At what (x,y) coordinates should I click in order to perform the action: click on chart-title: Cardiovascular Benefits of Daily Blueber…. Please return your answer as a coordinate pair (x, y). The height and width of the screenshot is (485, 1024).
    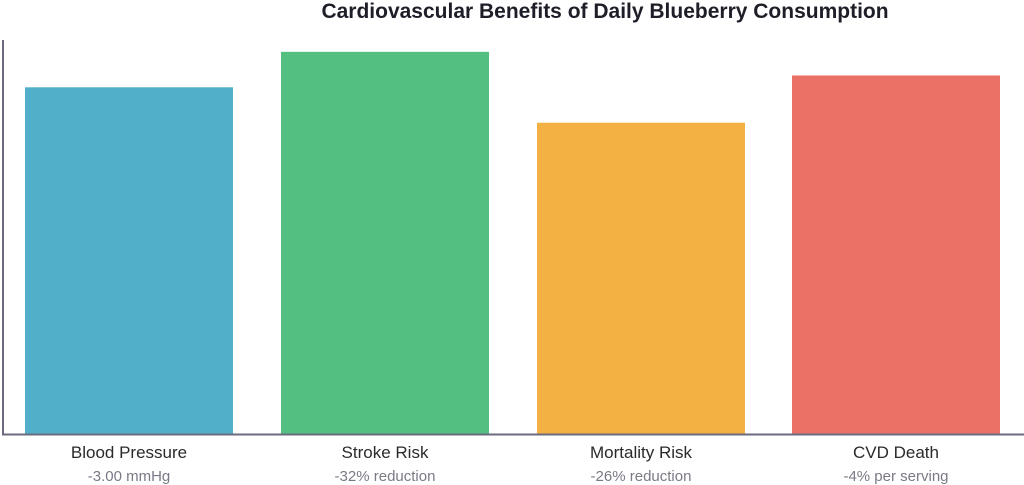
    Looking at the image, I should click on (604, 11).